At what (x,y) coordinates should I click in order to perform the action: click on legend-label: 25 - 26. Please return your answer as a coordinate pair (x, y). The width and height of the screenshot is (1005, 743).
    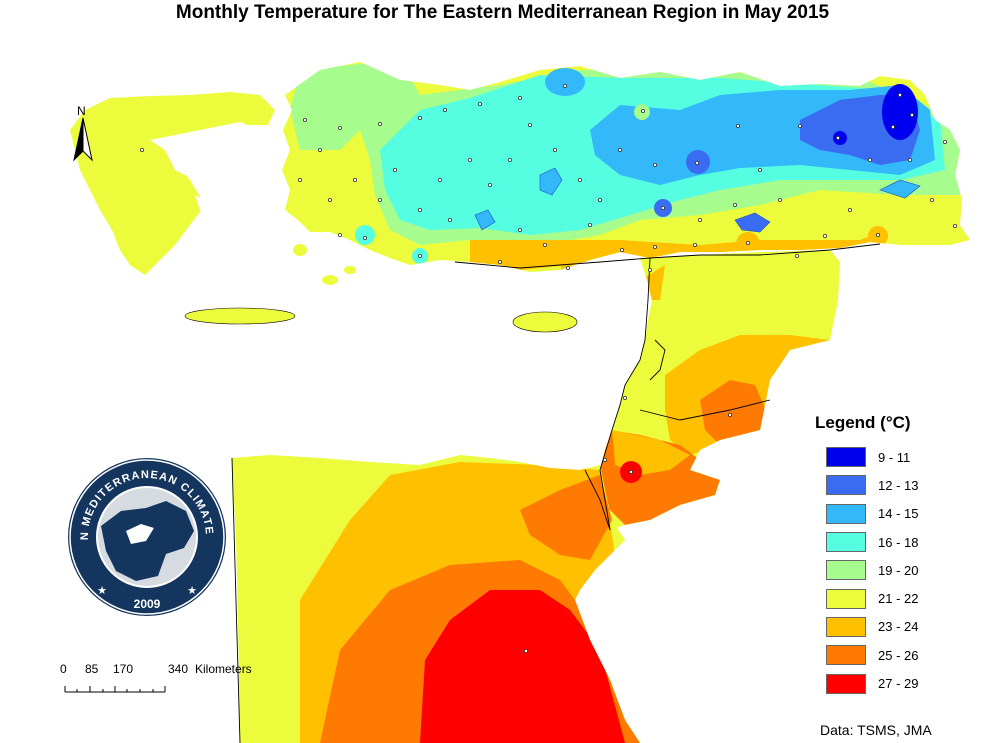
    Looking at the image, I should click on (898, 655).